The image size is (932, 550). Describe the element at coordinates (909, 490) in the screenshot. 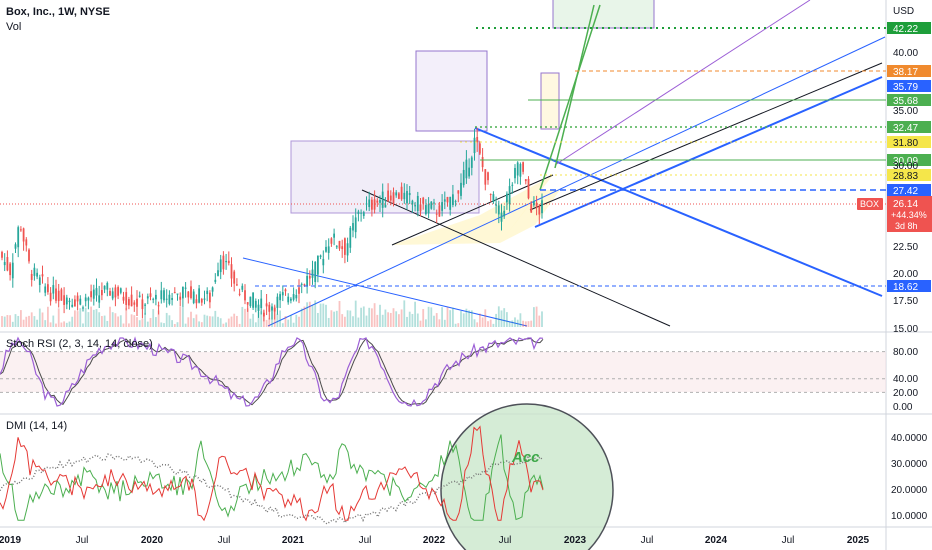

I see `dmi-tick: 20.0000` at that location.